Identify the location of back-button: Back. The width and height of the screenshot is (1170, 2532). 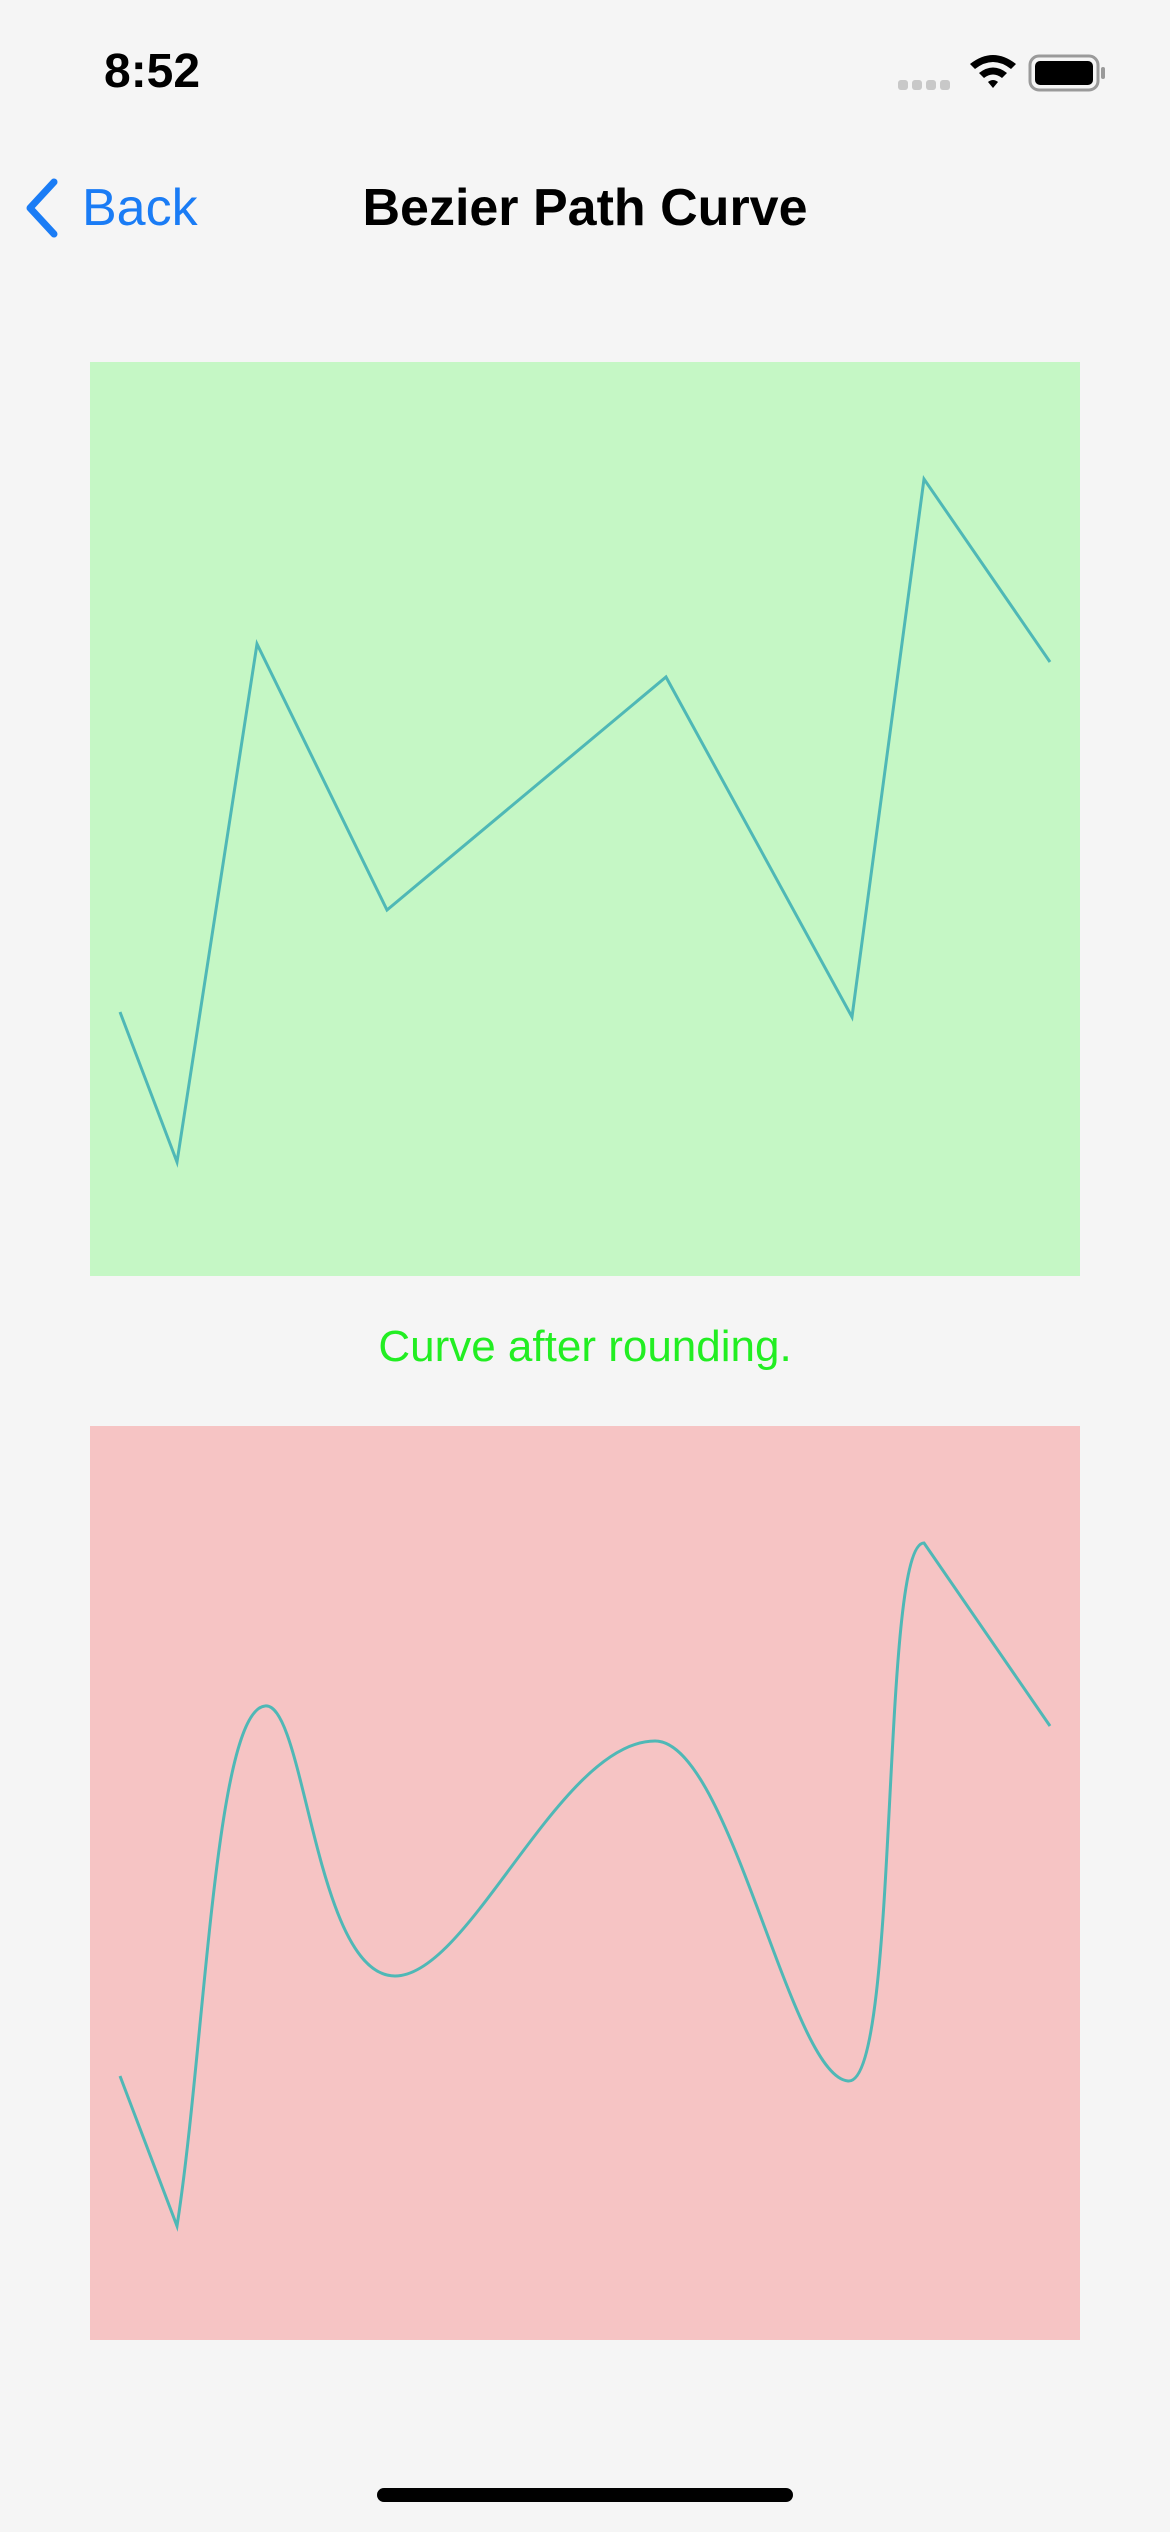
(110, 208).